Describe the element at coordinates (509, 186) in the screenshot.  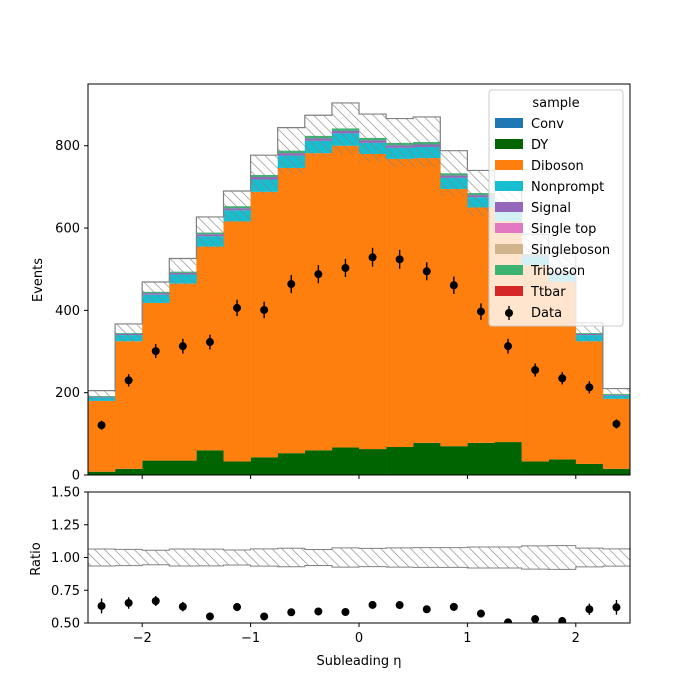
I see `legend-swatch-nonprompt` at that location.